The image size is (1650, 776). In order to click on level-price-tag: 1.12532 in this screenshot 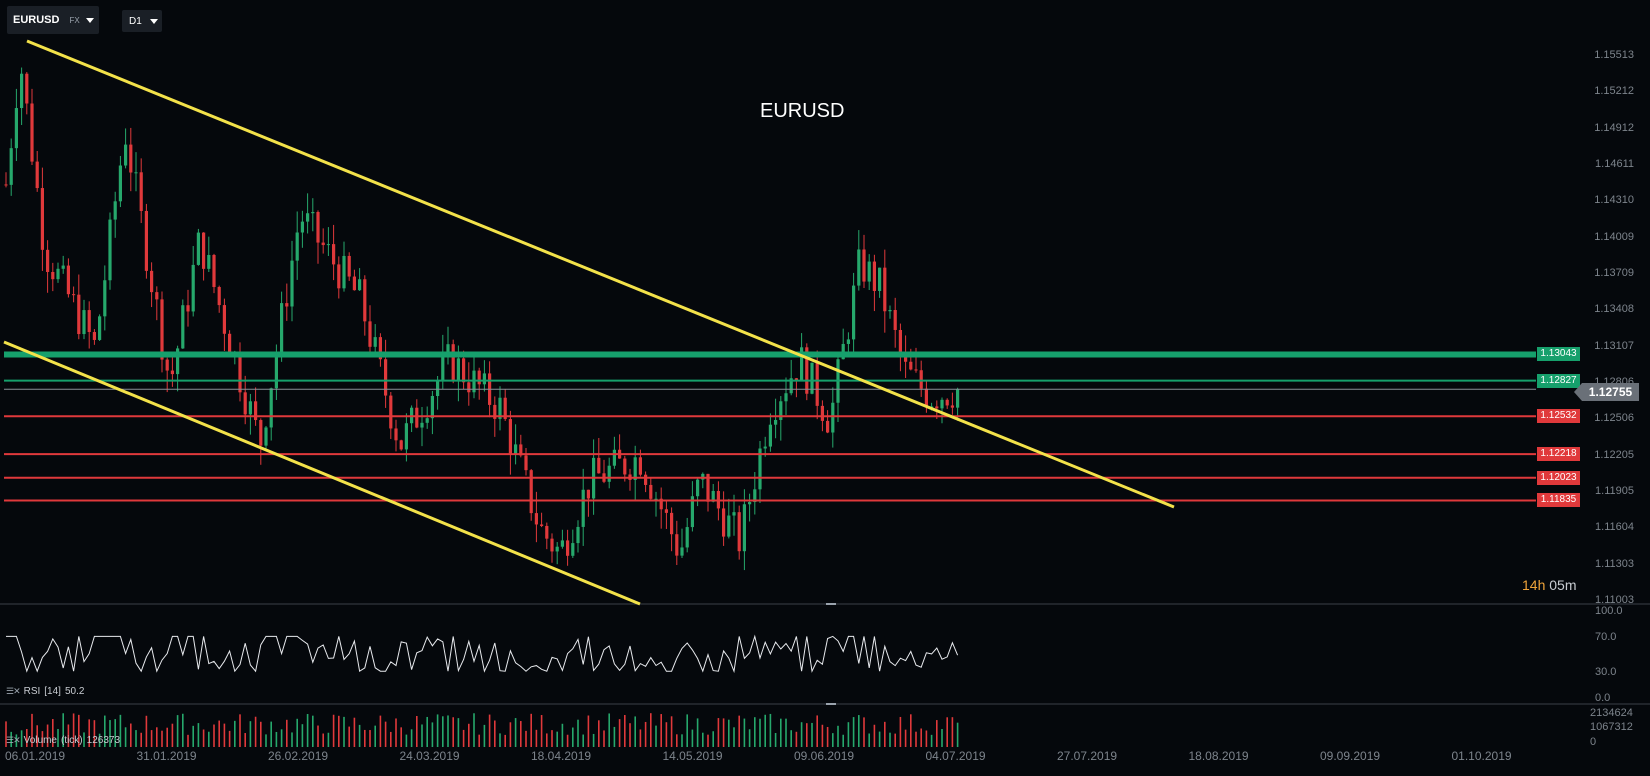, I will do `click(1558, 416)`.